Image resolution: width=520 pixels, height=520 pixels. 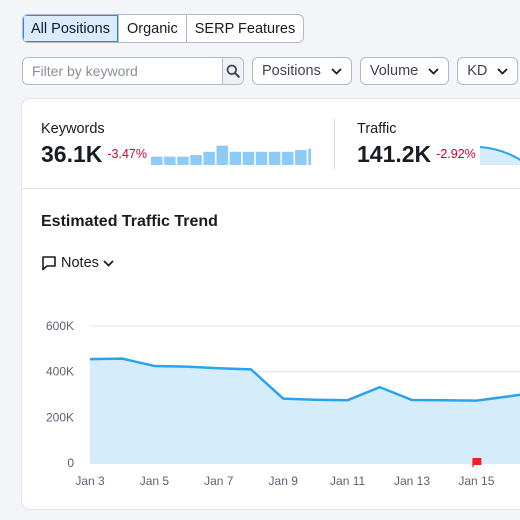 I want to click on keywords-delta: -3.47%, so click(x=127, y=154).